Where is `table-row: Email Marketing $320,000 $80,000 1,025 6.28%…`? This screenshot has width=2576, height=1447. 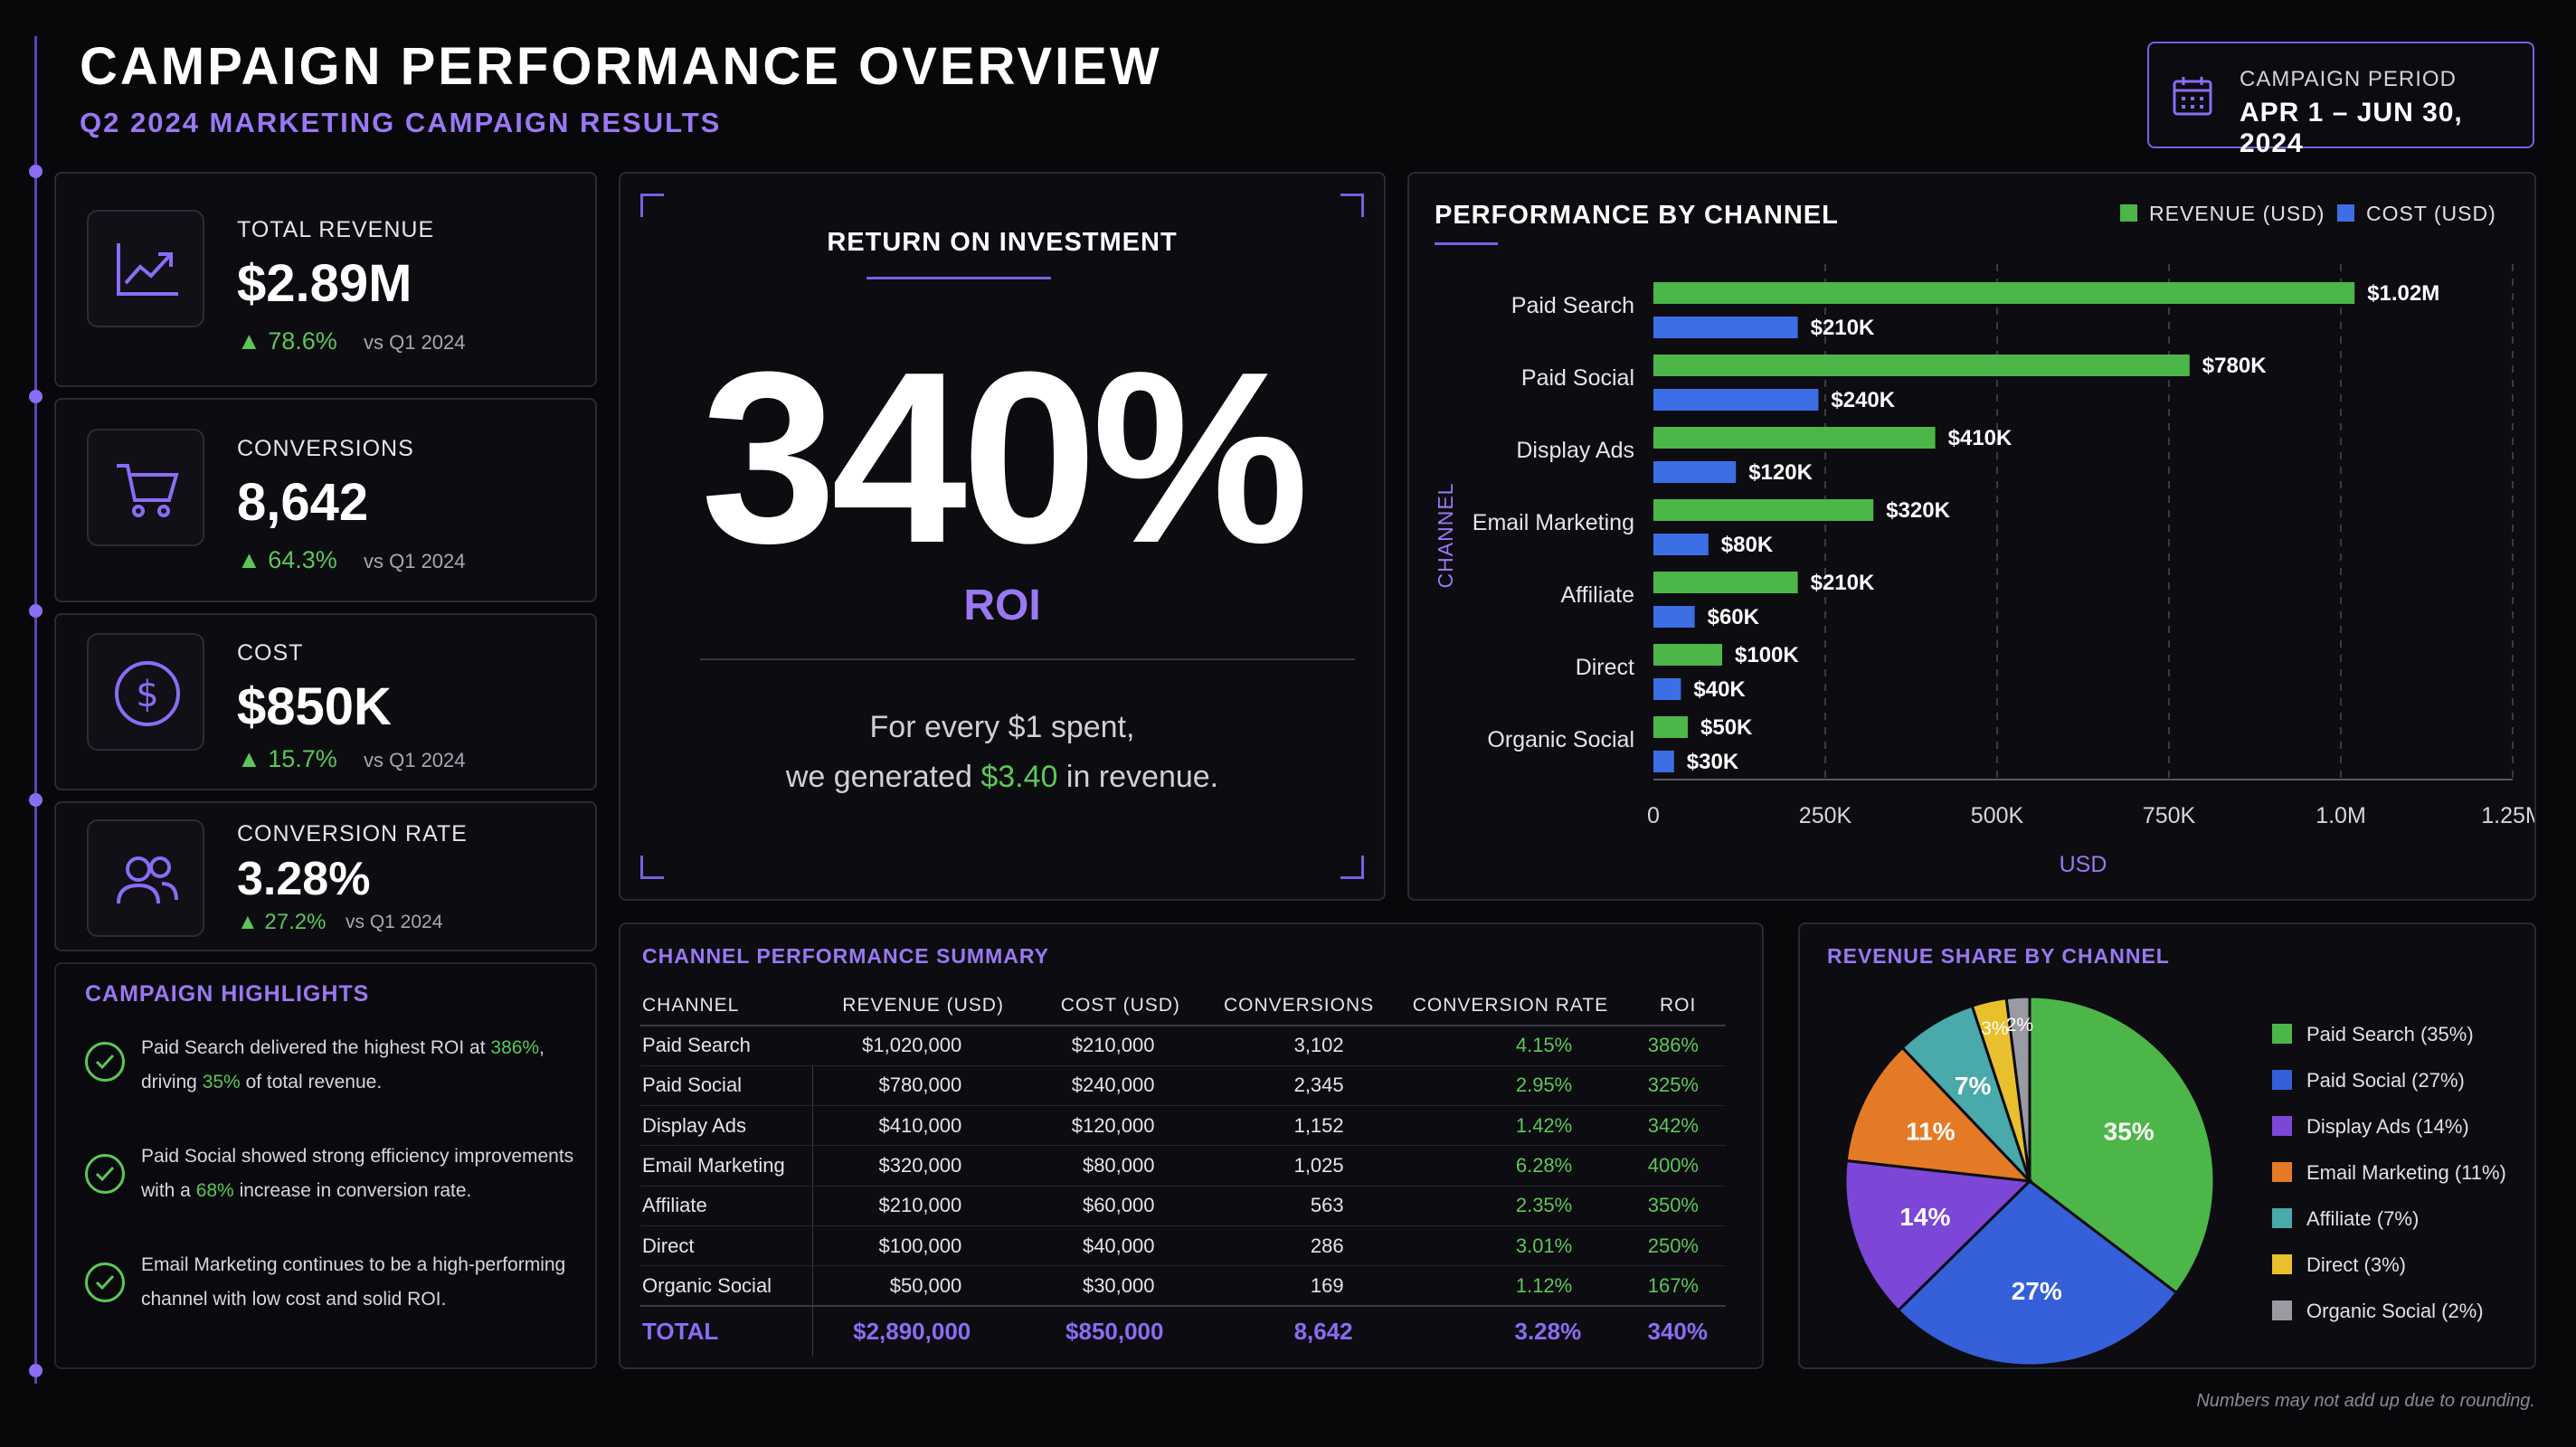 table-row: Email Marketing $320,000 $80,000 1,025 6.28%… is located at coordinates (1183, 1166).